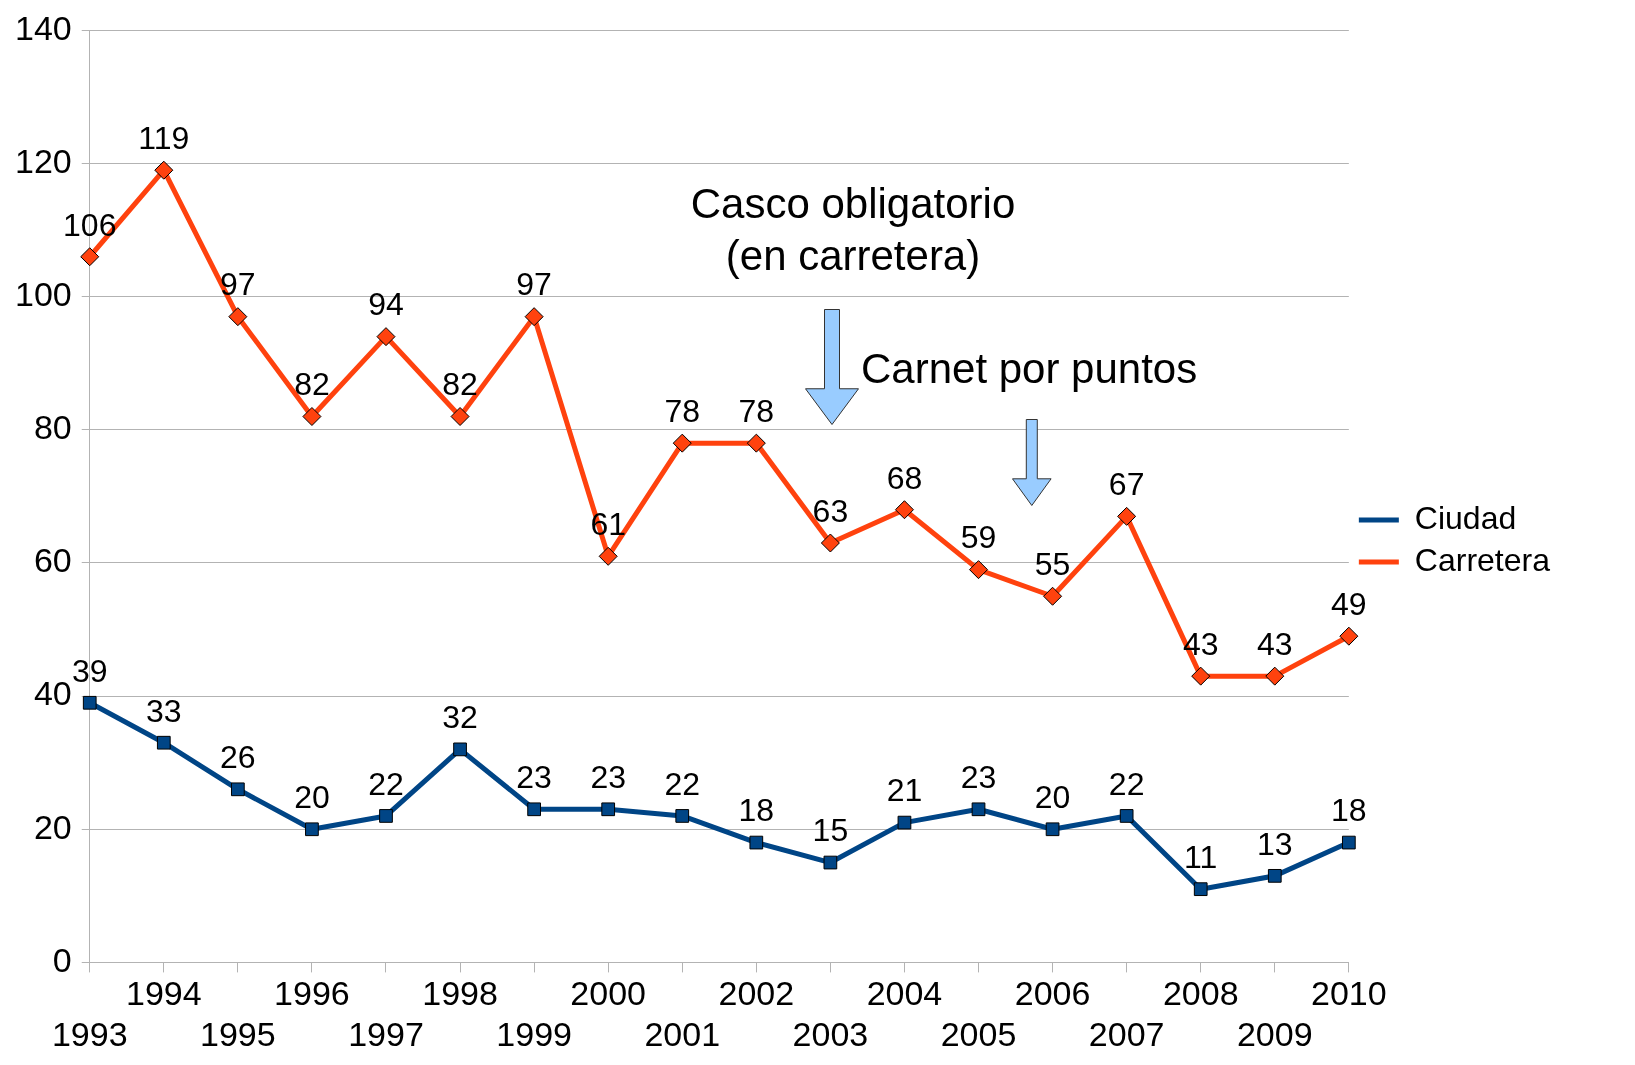 This screenshot has width=1635, height=1065. I want to click on data-label: 68, so click(904, 477).